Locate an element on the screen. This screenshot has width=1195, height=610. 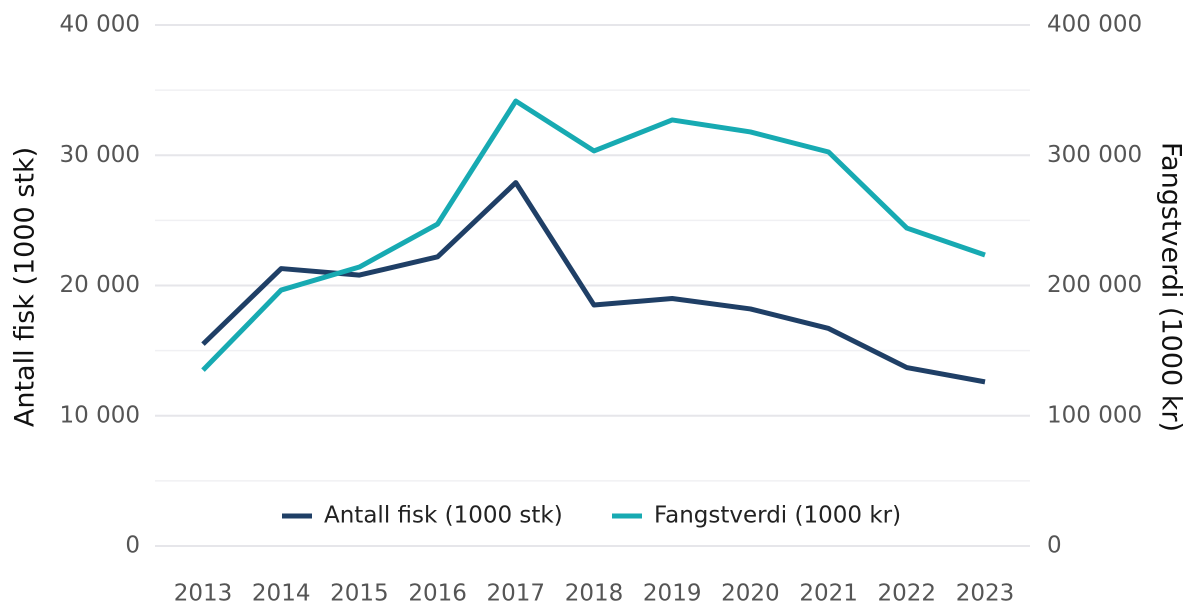
y2-tick-label: 400 000 is located at coordinates (1094, 25).